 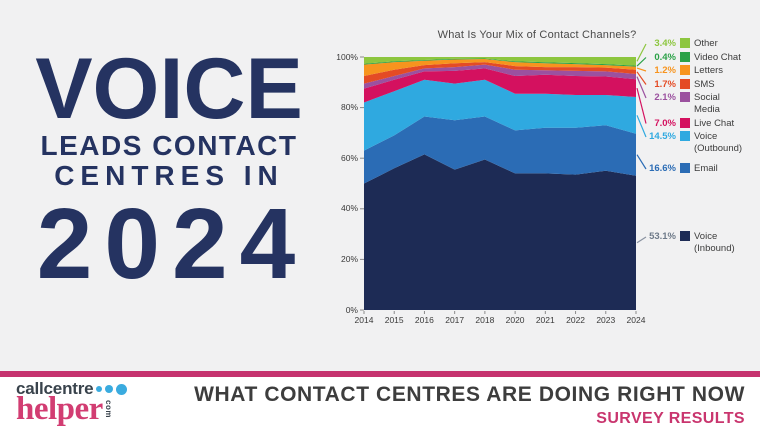 What do you see at coordinates (665, 57) in the screenshot?
I see `legend-pct: 0.4%` at bounding box center [665, 57].